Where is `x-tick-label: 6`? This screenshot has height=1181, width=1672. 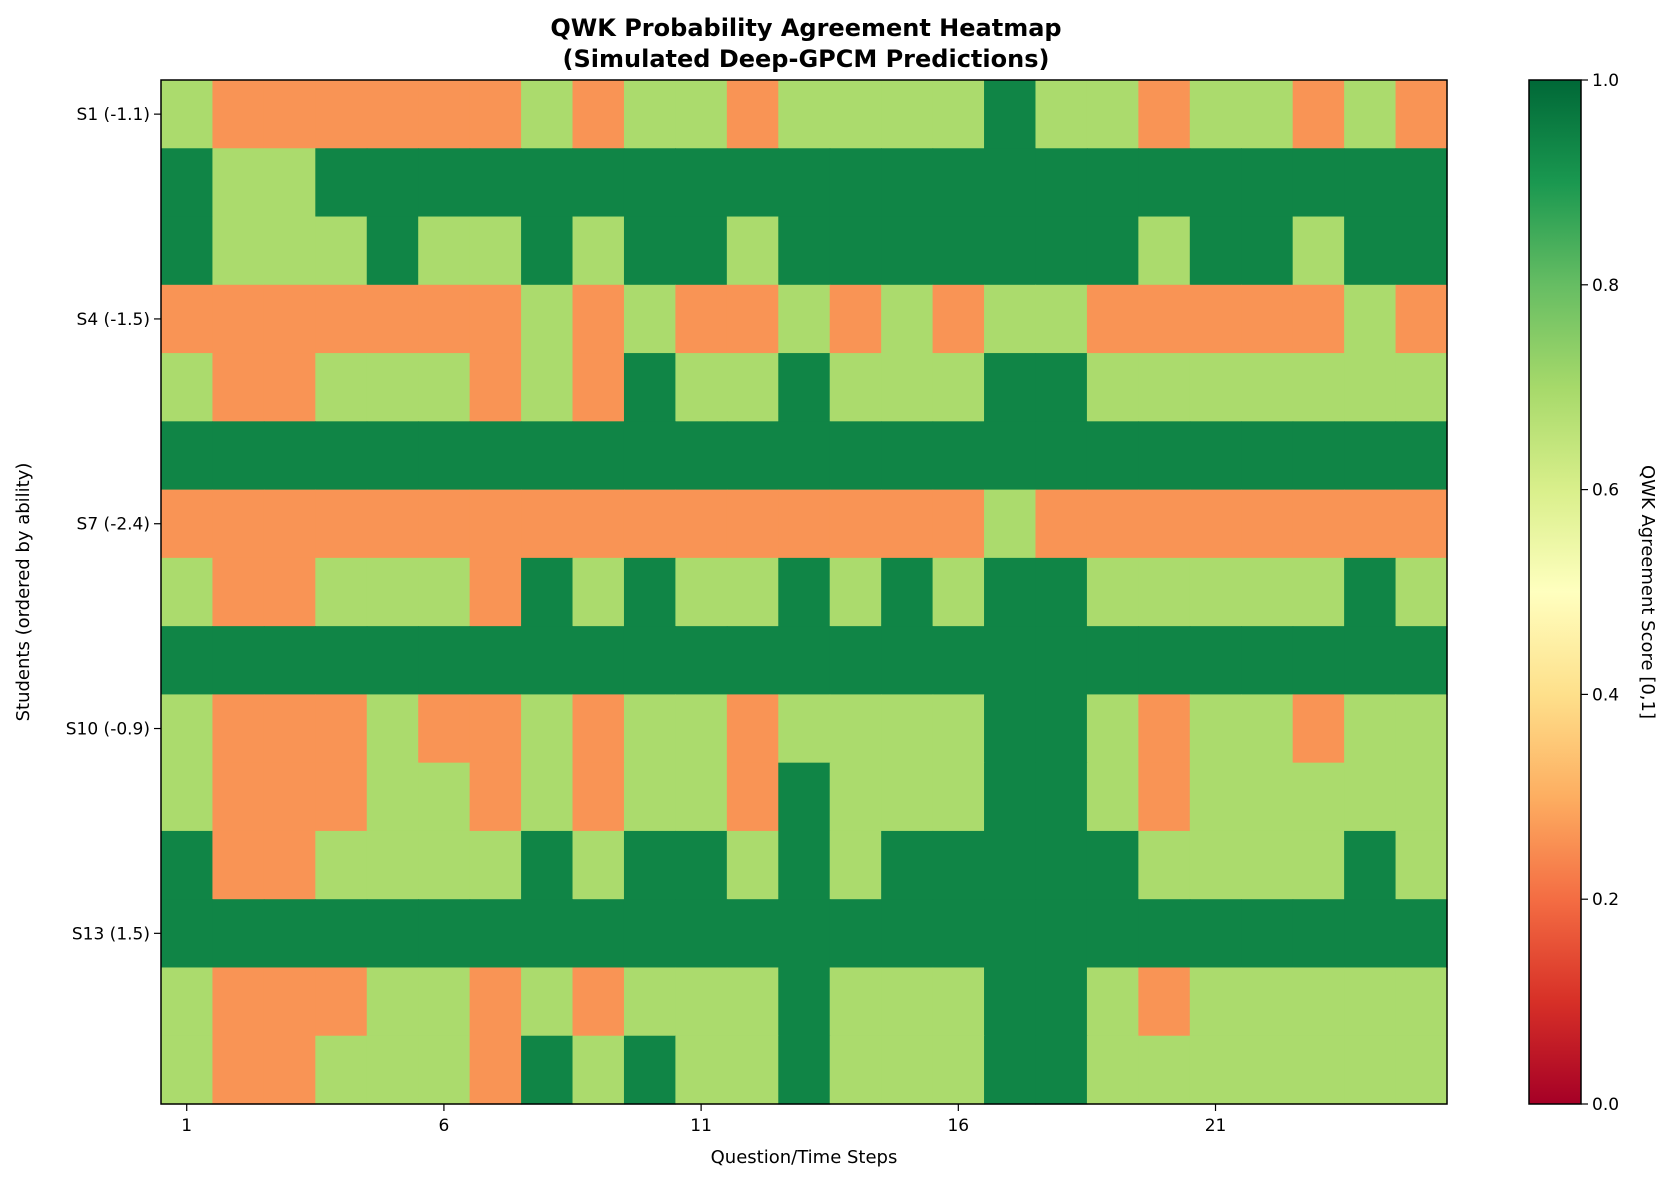
x-tick-label: 6 is located at coordinates (444, 1126).